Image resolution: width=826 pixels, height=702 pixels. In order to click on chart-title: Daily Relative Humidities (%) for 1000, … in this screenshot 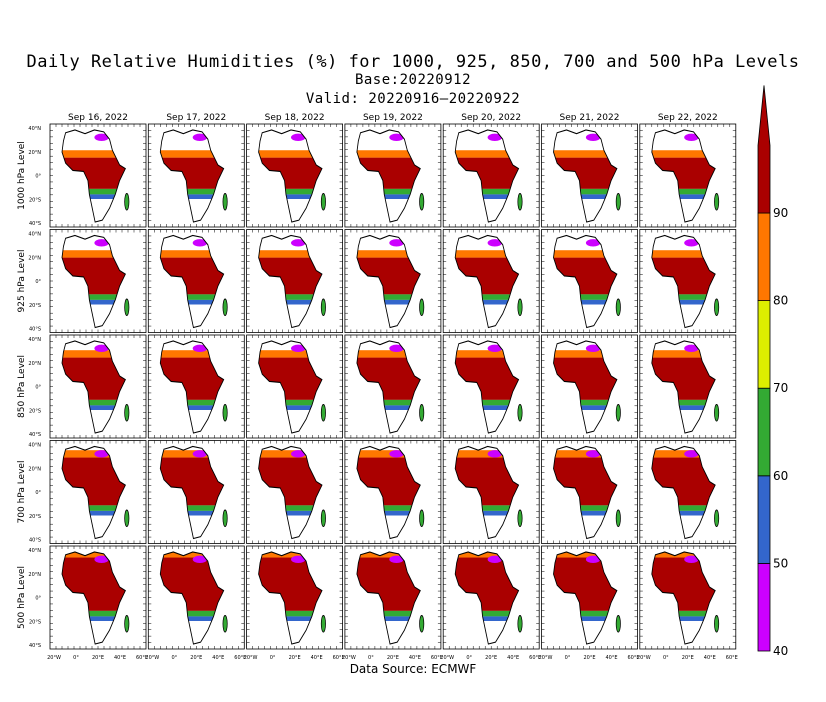, I will do `click(413, 62)`.